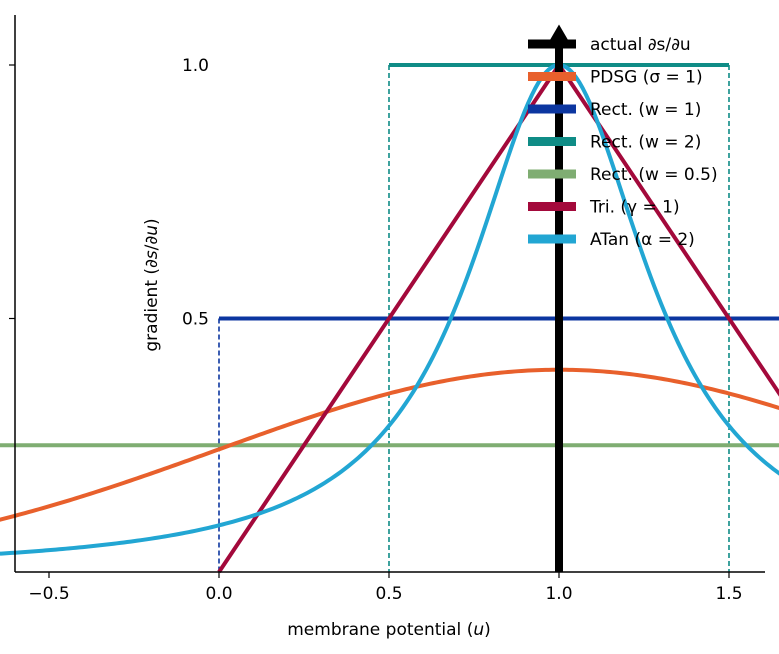 The image size is (779, 654). Describe the element at coordinates (645, 110) in the screenshot. I see `legend-label-rect1: Rect. (w = 1)` at that location.